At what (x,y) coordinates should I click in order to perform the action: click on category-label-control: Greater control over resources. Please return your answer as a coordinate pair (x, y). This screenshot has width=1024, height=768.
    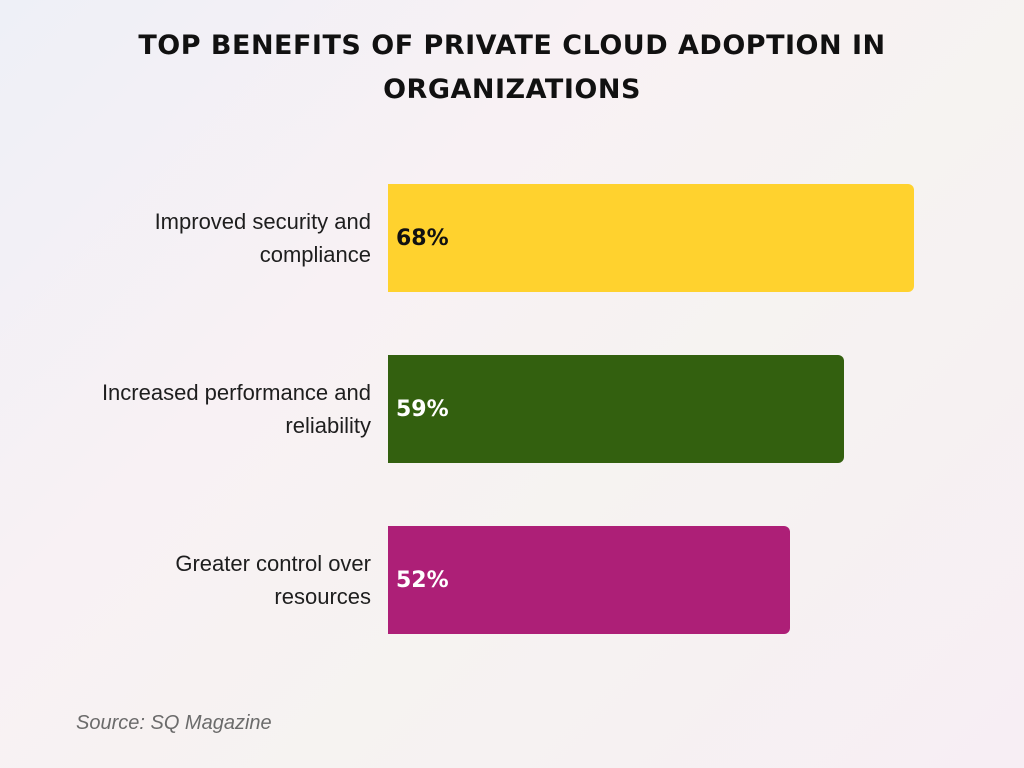
    Looking at the image, I should click on (215, 580).